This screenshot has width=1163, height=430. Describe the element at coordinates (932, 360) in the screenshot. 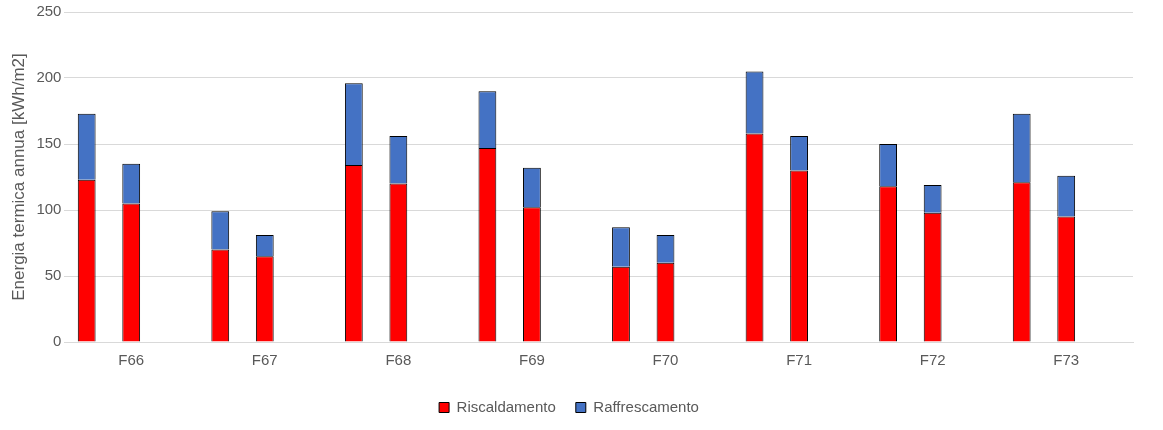

I see `x-tick-label: F72` at that location.